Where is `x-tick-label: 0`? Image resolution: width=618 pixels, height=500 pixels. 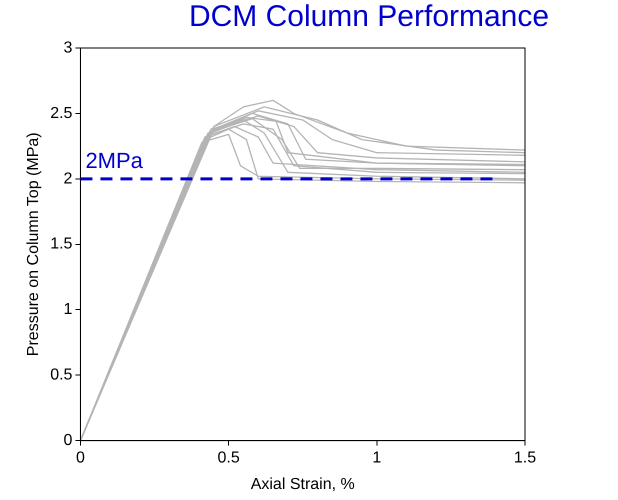 x-tick-label: 0 is located at coordinates (80, 458).